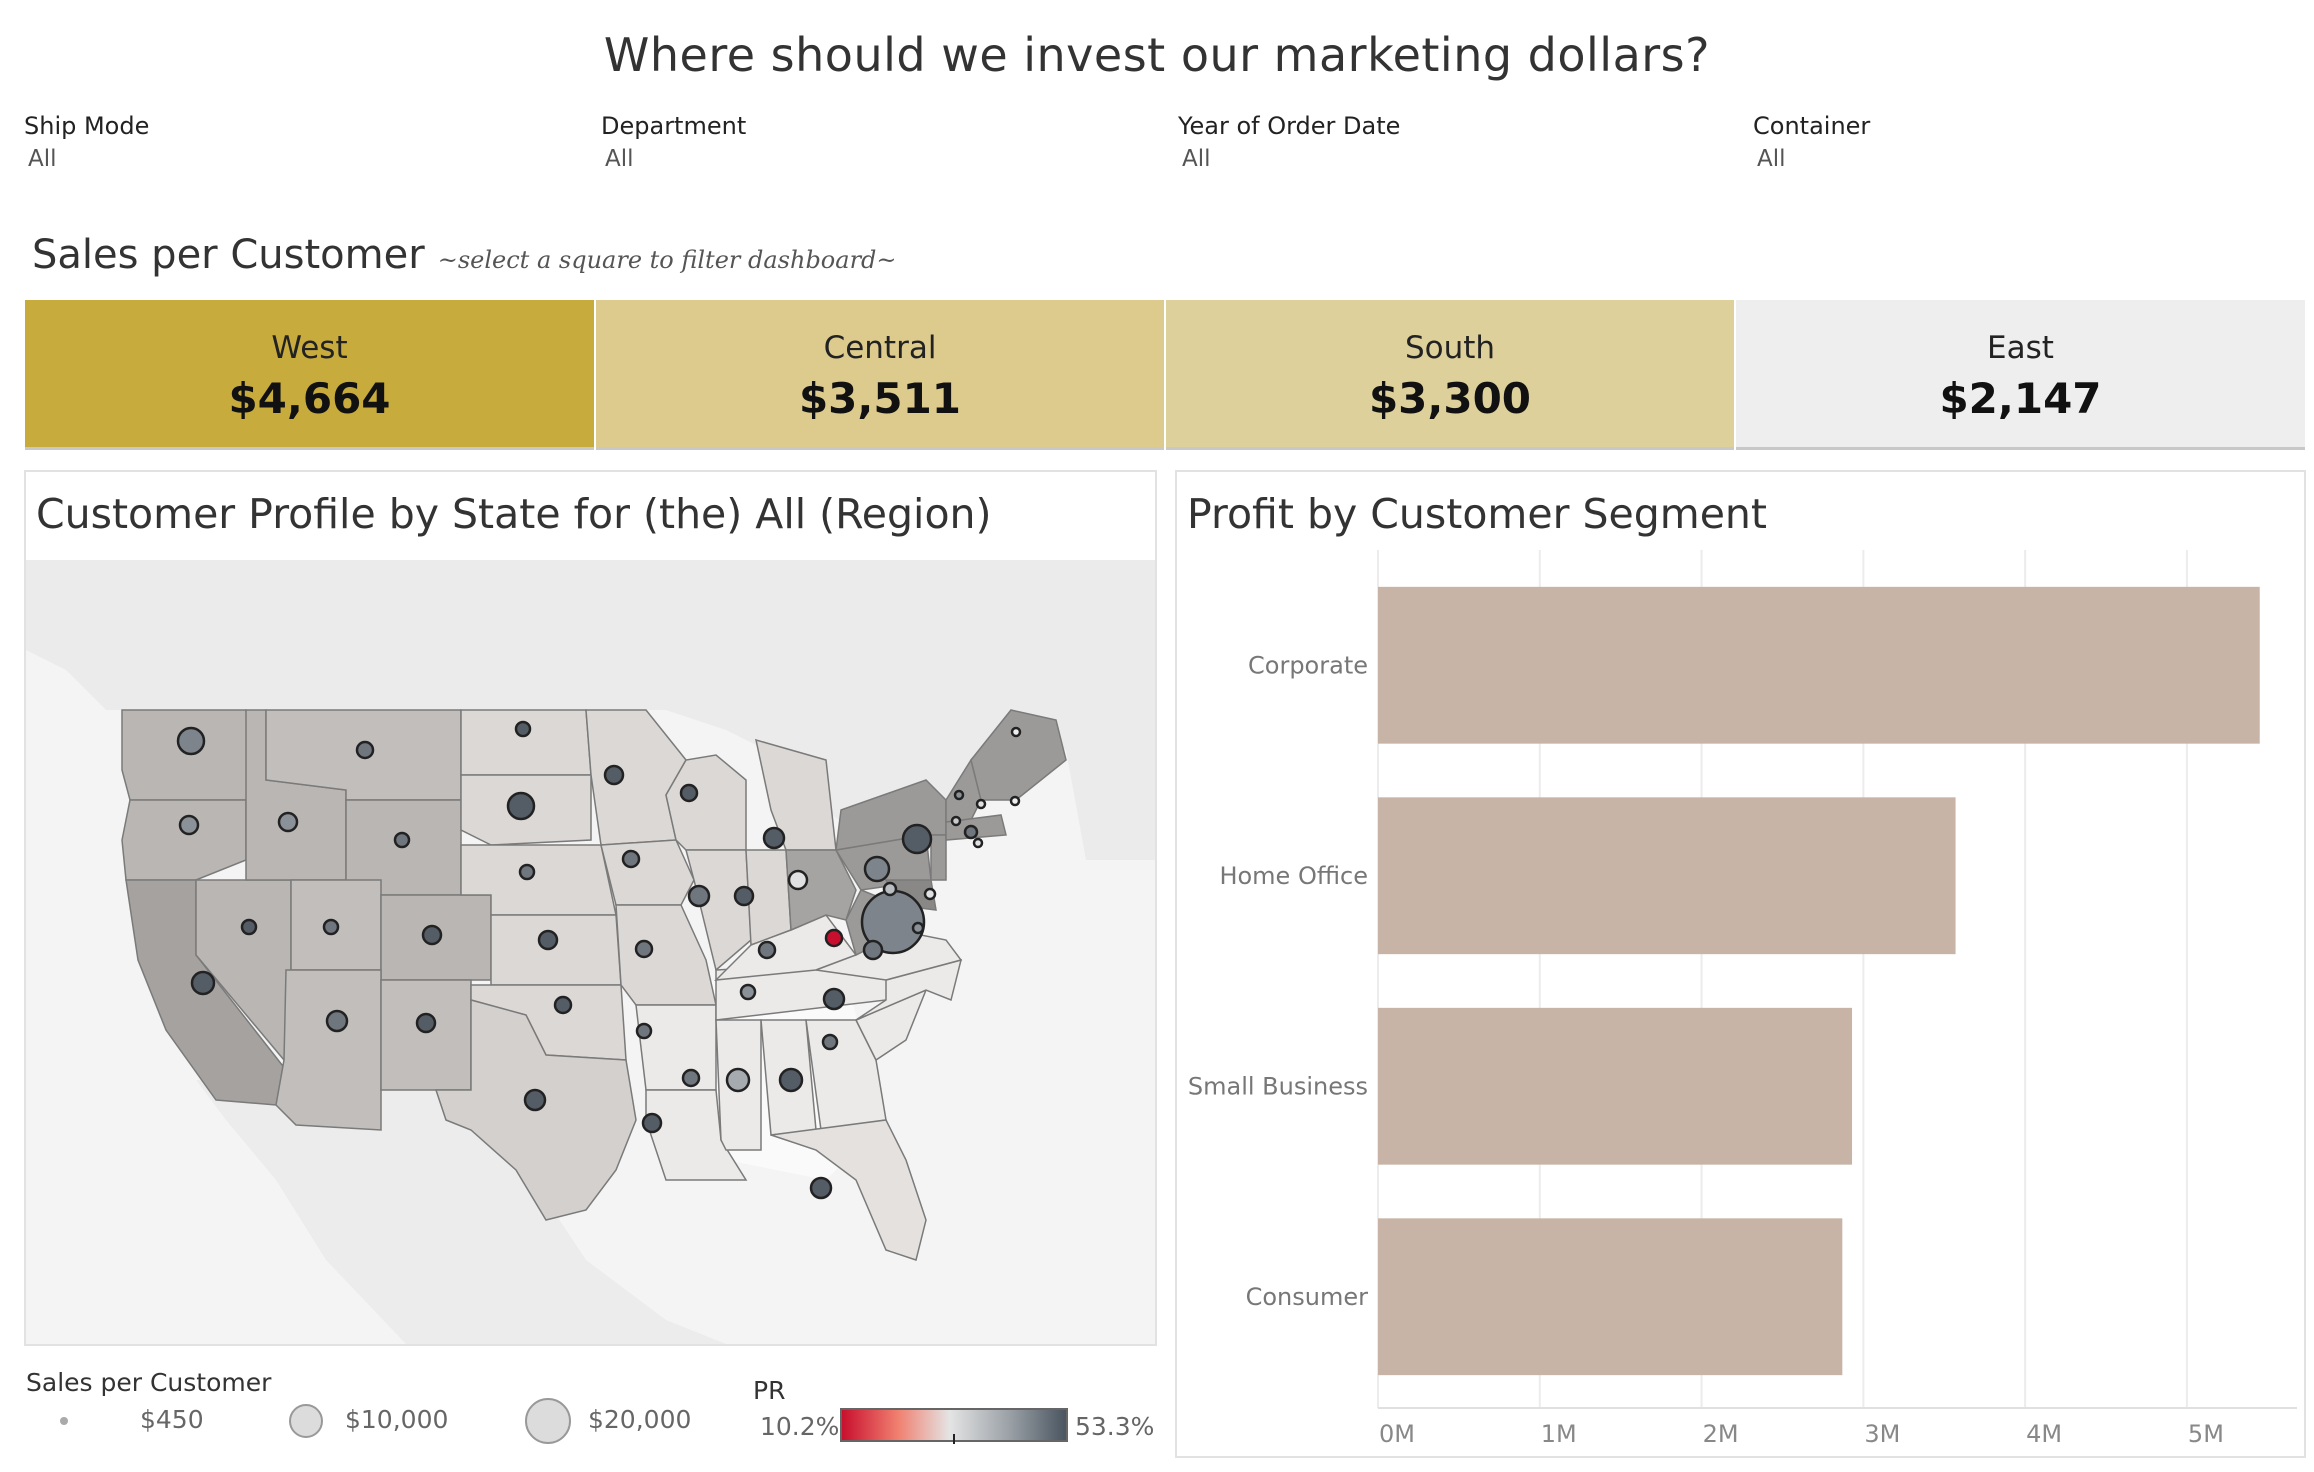 This screenshot has height=1472, width=2314. I want to click on state-vermont-nh, so click(963, 790).